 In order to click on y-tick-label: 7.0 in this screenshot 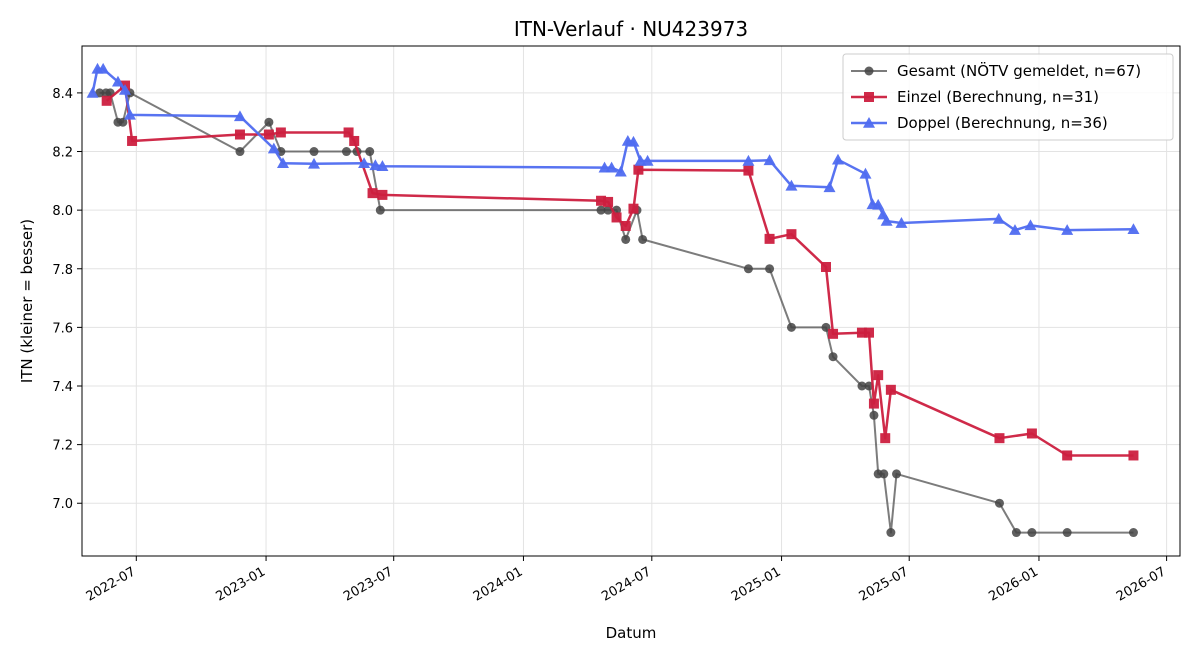, I will do `click(62, 504)`.